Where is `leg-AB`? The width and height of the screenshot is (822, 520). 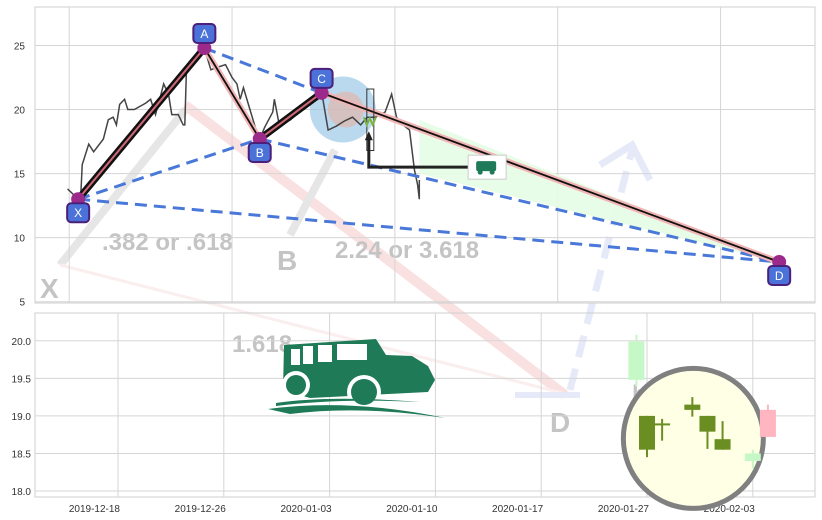
leg-AB is located at coordinates (232, 93).